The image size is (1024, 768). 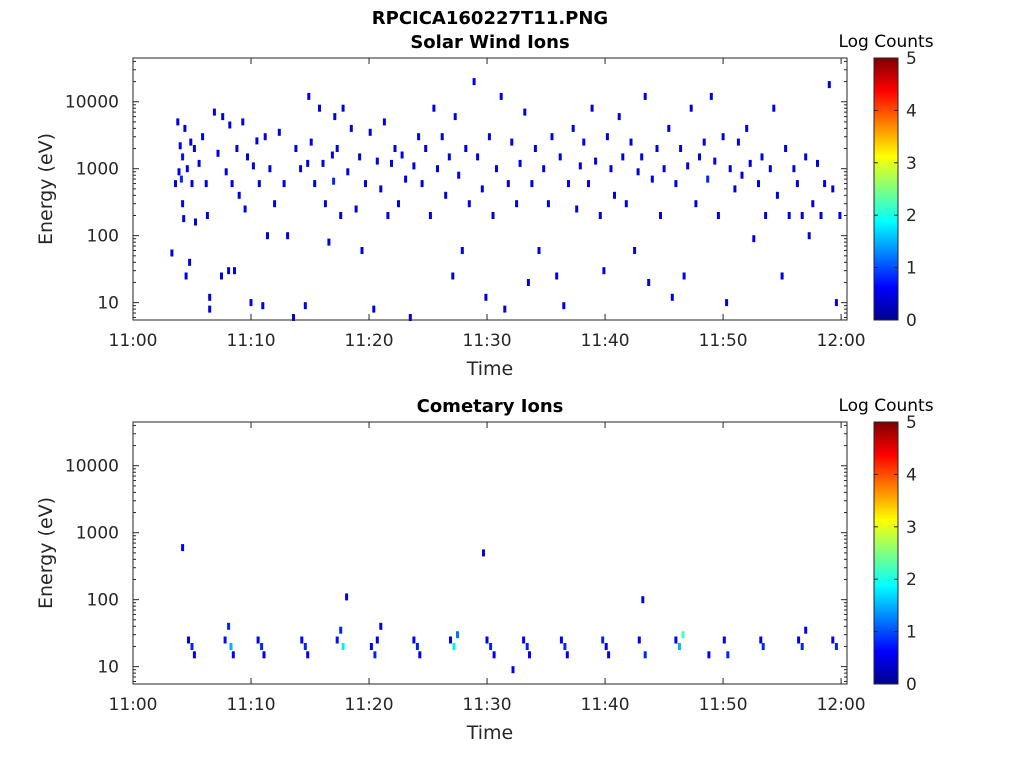 What do you see at coordinates (46, 553) in the screenshot?
I see `y-axis-label: Energy (eV)` at bounding box center [46, 553].